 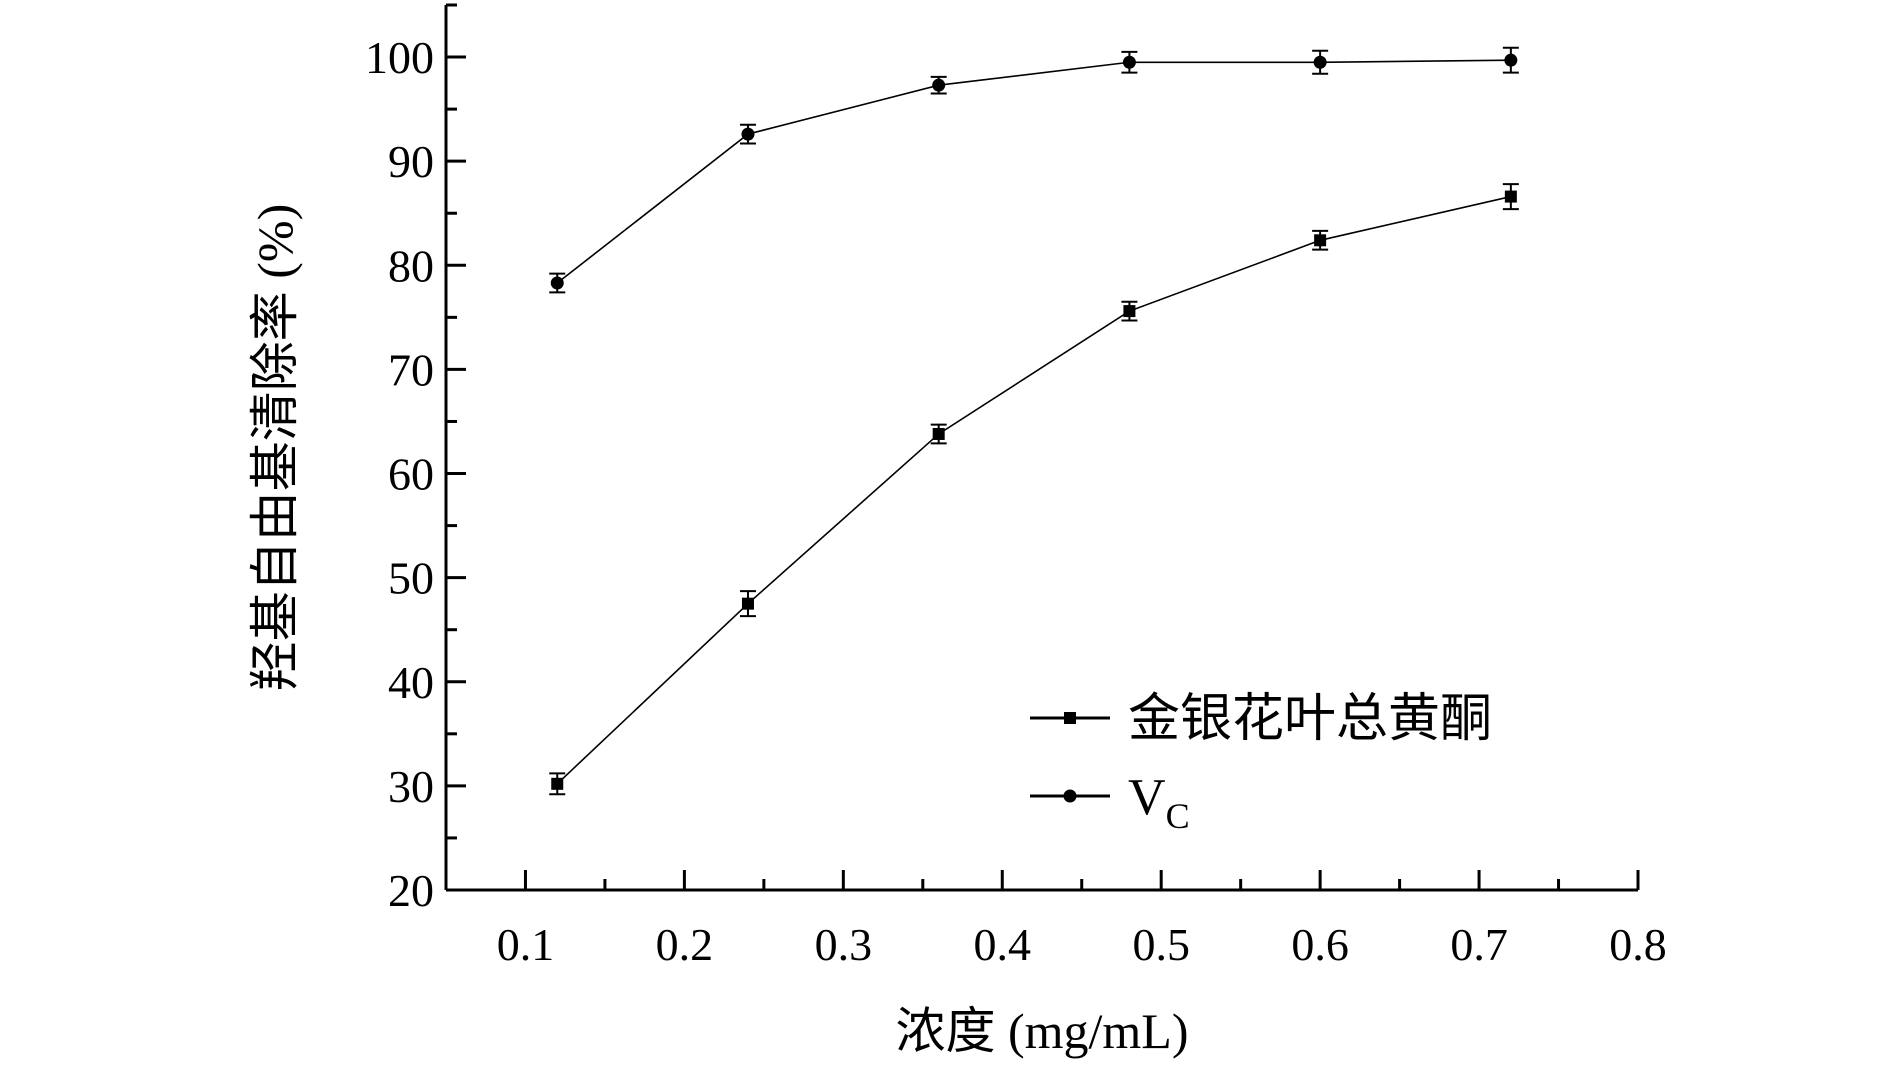 What do you see at coordinates (411, 474) in the screenshot?
I see `y-tick-label: 60` at bounding box center [411, 474].